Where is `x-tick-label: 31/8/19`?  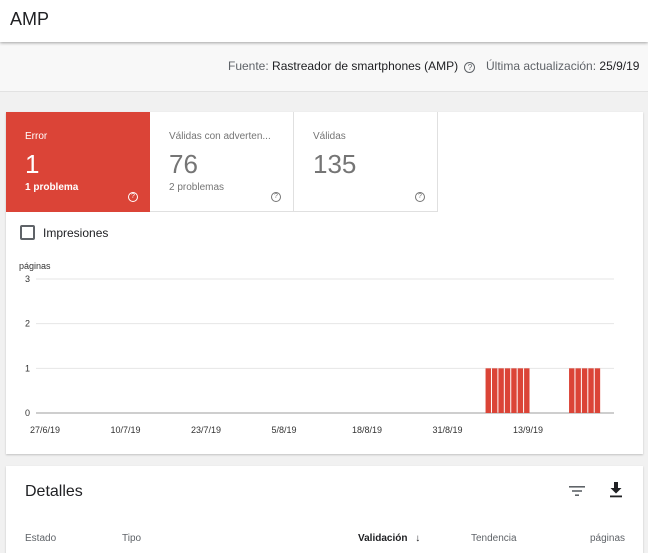
x-tick-label: 31/8/19 is located at coordinates (448, 430).